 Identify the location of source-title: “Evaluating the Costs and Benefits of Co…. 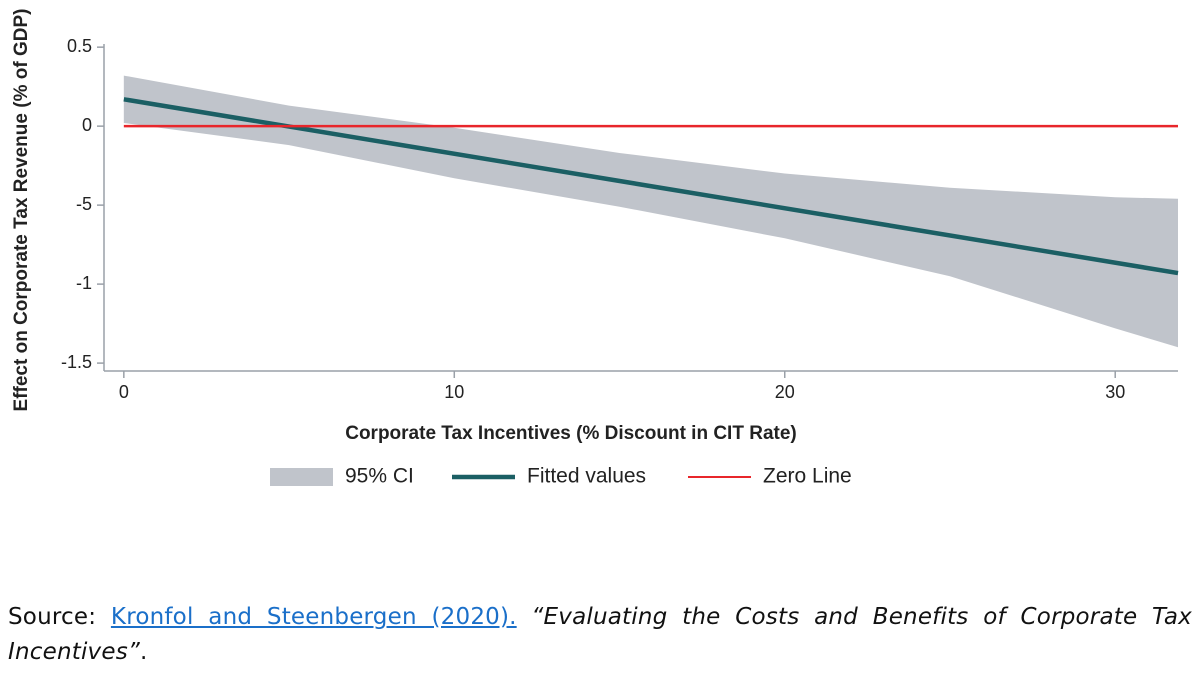
(600, 634).